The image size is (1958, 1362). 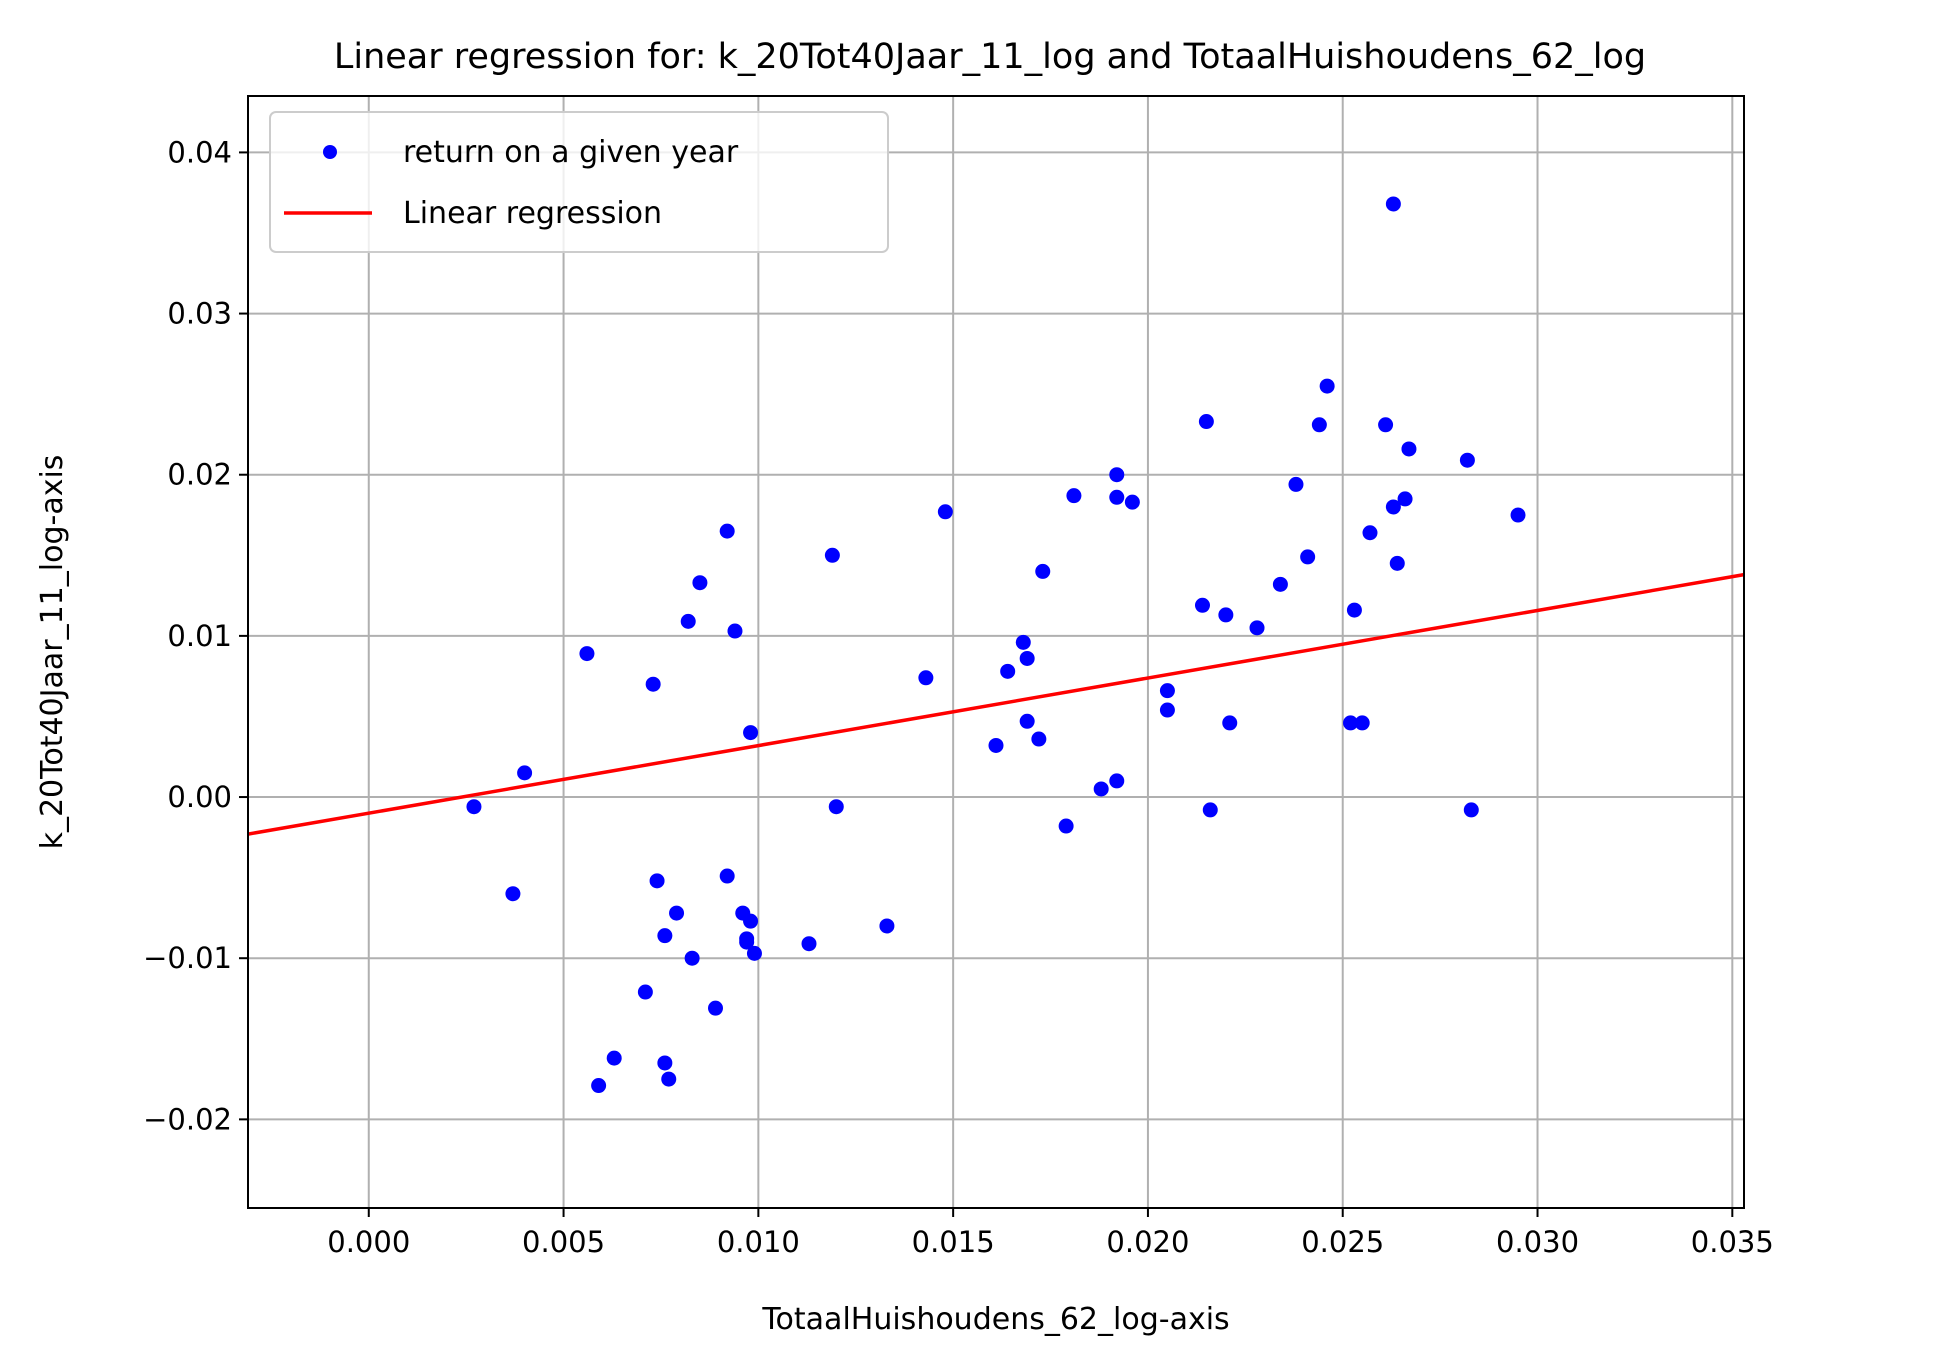 I want to click on x-tick-label: 0.025, so click(x=1342, y=1242).